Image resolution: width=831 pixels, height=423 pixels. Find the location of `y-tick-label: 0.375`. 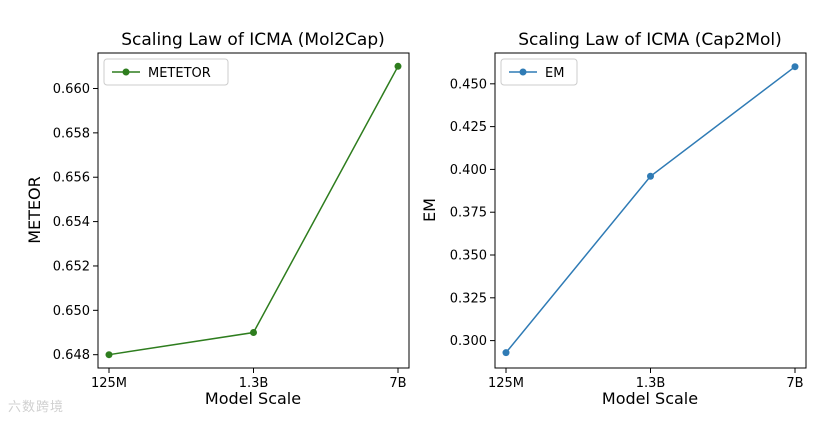

y-tick-label: 0.375 is located at coordinates (468, 213).